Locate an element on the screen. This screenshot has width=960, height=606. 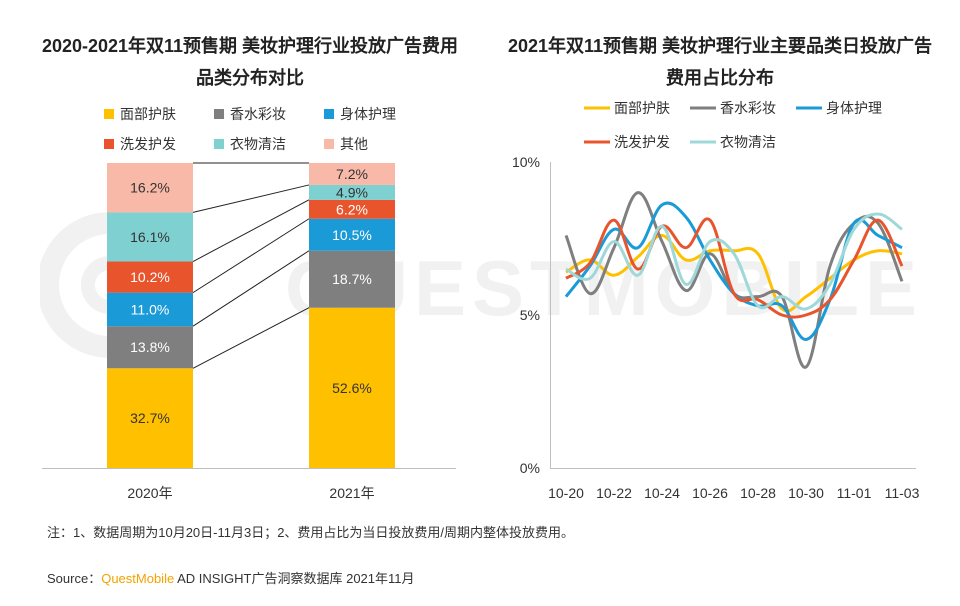
data-label: 4.9% is located at coordinates (352, 192).